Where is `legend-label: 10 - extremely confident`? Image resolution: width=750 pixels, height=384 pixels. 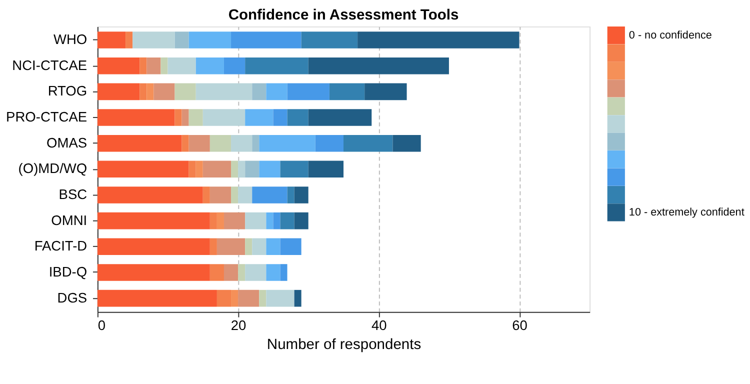
legend-label: 10 - extremely confident is located at coordinates (686, 212).